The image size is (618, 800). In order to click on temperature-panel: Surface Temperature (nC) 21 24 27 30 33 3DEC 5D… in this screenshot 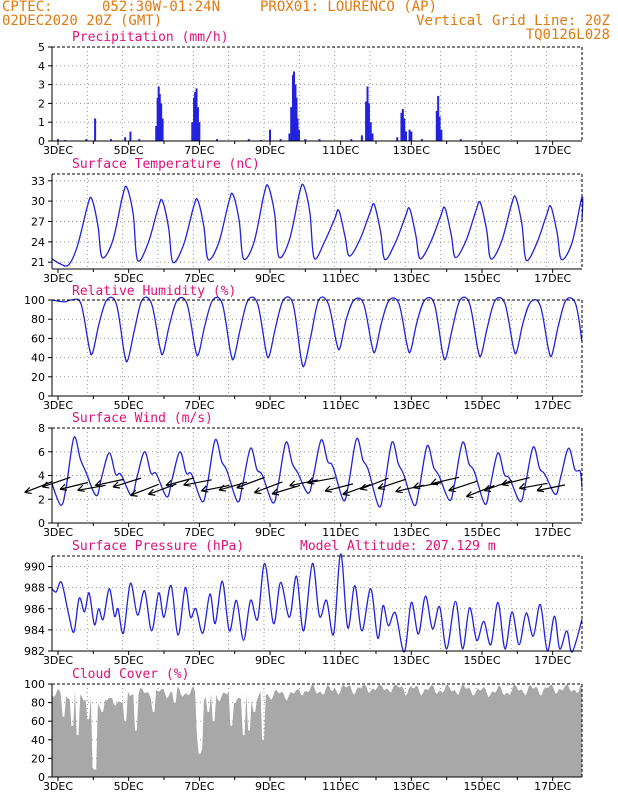, I will do `click(307, 221)`.